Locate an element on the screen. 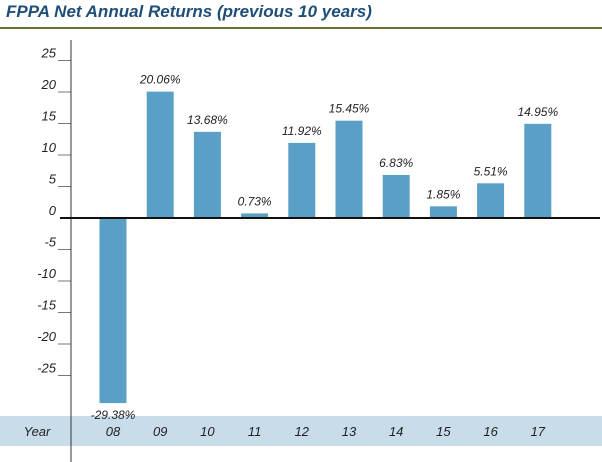 The image size is (602, 462). data-label-09: 20.06% is located at coordinates (160, 80).